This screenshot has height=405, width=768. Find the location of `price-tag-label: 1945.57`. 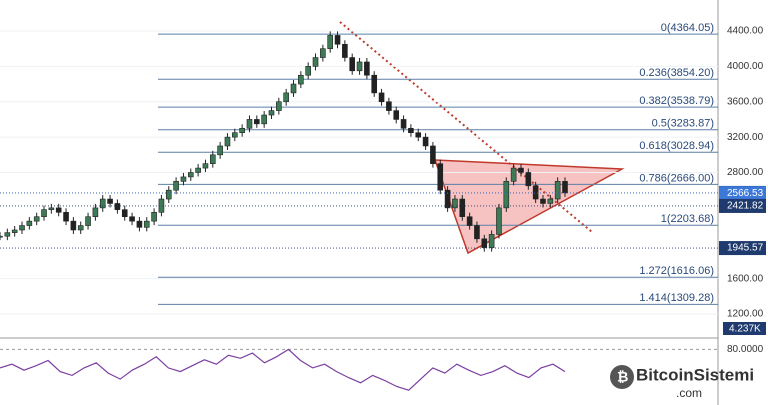

price-tag-label: 1945.57 is located at coordinates (745, 248).